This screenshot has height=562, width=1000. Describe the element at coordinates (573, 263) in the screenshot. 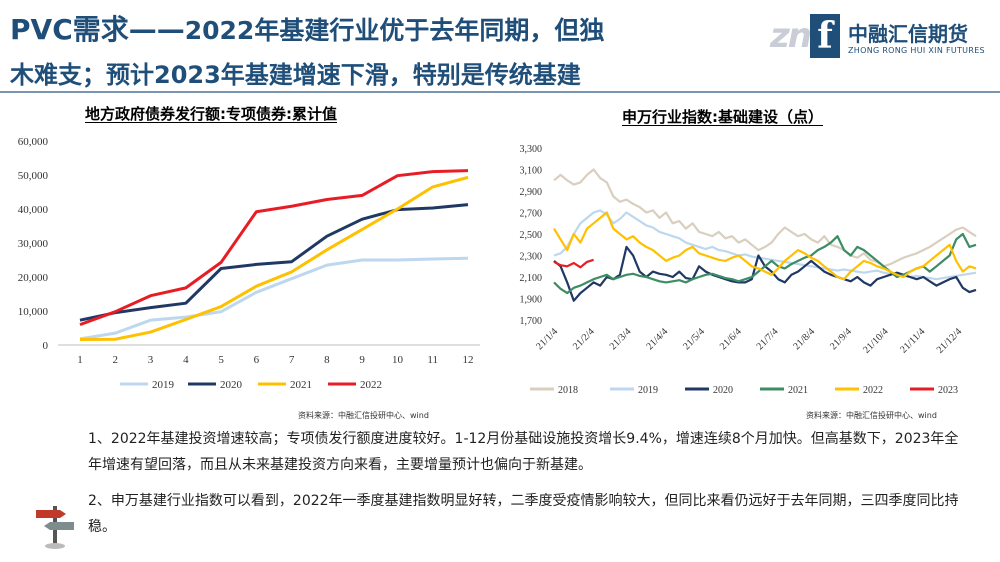

I see `series-line-2023` at that location.